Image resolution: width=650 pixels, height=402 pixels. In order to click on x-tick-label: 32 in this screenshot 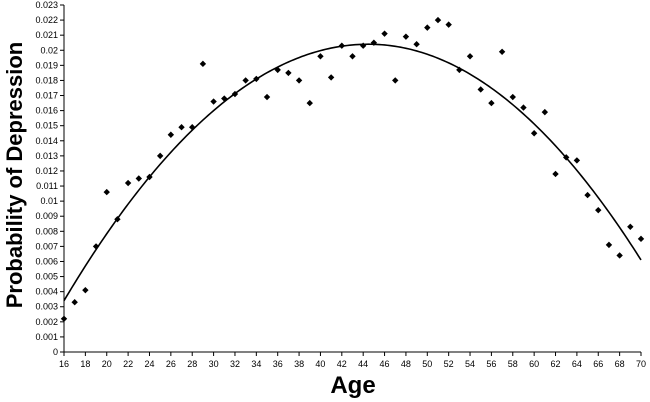, I will do `click(235, 364)`.